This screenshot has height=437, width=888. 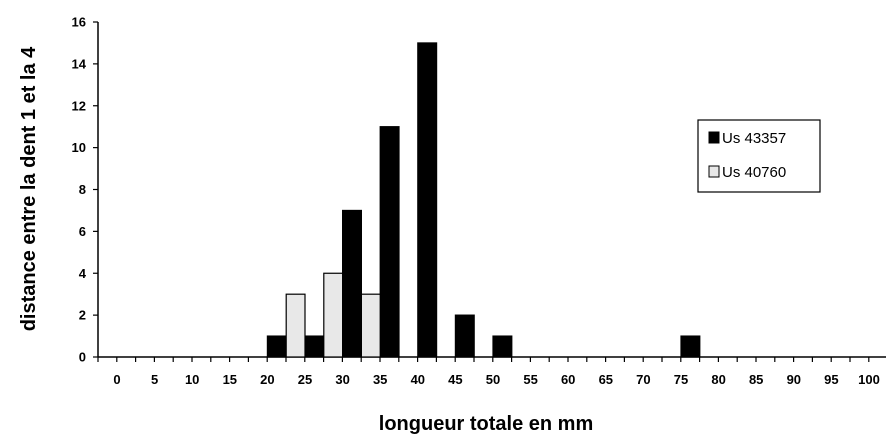 What do you see at coordinates (267, 379) in the screenshot?
I see `x-tick-label: 20` at bounding box center [267, 379].